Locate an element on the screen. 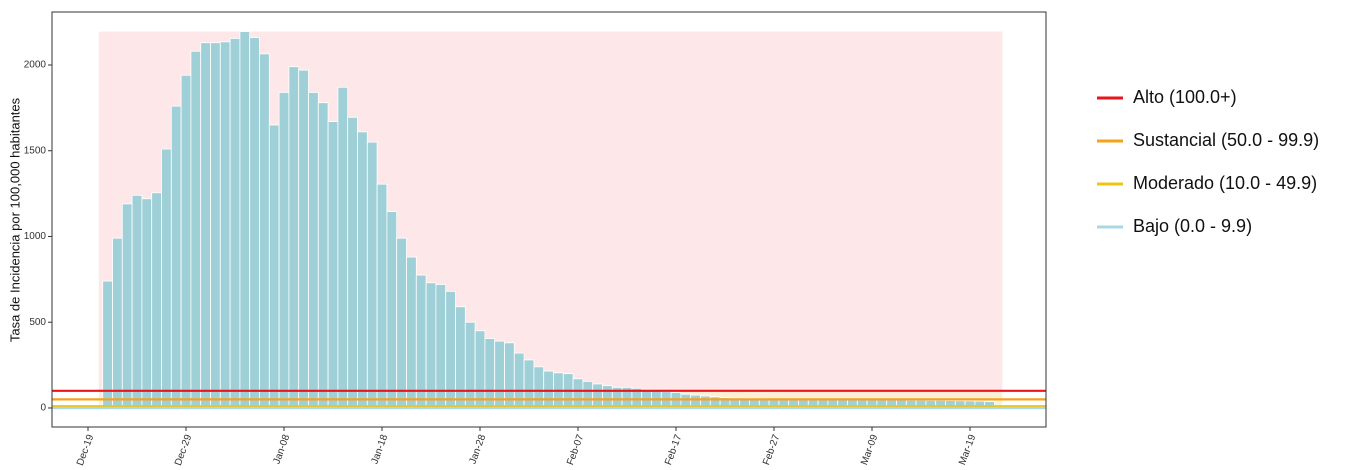 This screenshot has width=1358, height=470. x-tick-label: Mar-19 is located at coordinates (967, 450).